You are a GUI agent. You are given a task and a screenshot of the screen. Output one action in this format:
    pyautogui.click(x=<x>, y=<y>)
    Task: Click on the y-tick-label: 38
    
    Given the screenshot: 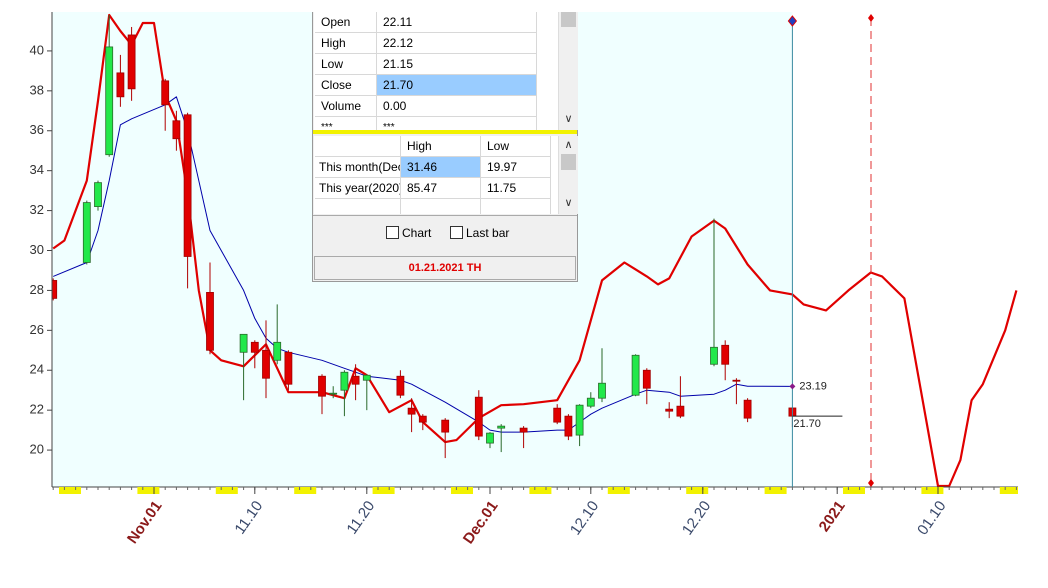 What is the action you would take?
    pyautogui.click(x=37, y=89)
    